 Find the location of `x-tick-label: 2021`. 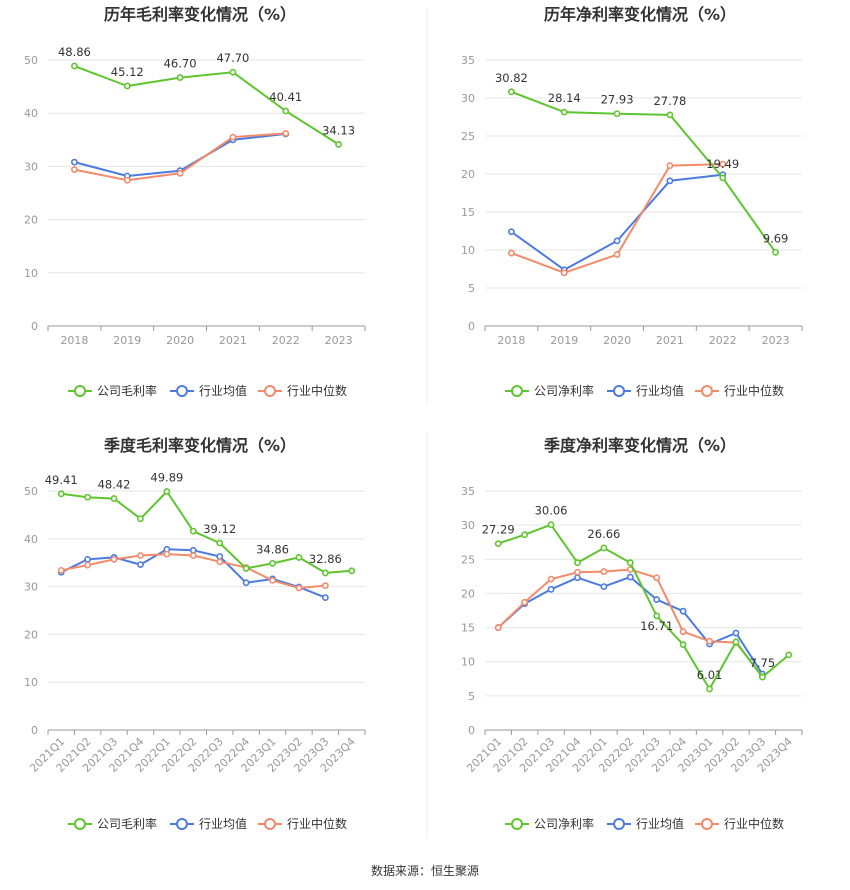

x-tick-label: 2021 is located at coordinates (670, 340).